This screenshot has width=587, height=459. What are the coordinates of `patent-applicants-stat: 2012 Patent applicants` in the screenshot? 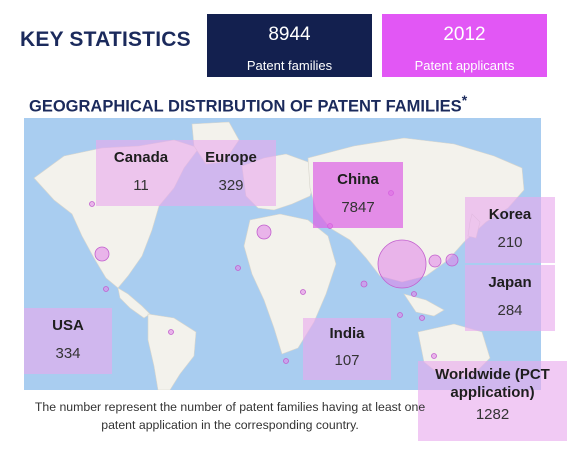 It's located at (464, 45).